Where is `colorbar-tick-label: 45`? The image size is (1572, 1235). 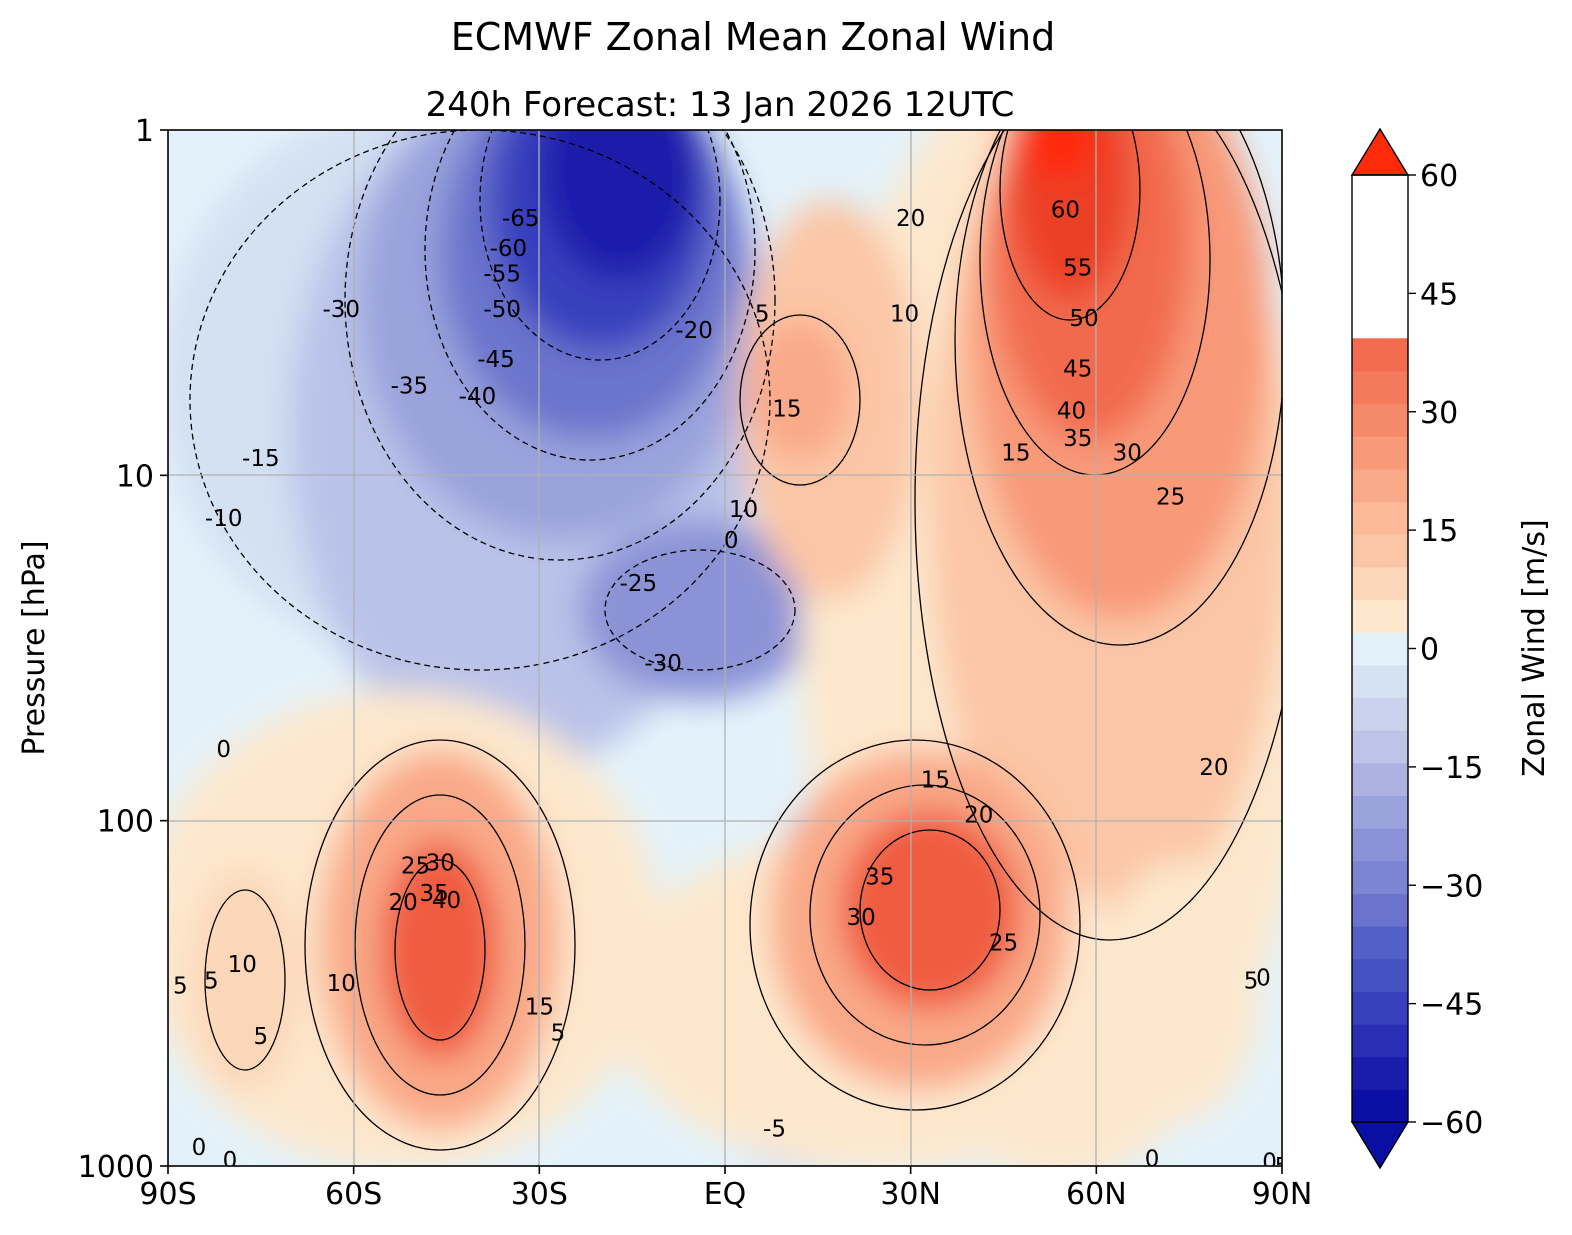
colorbar-tick-label: 45 is located at coordinates (1439, 294).